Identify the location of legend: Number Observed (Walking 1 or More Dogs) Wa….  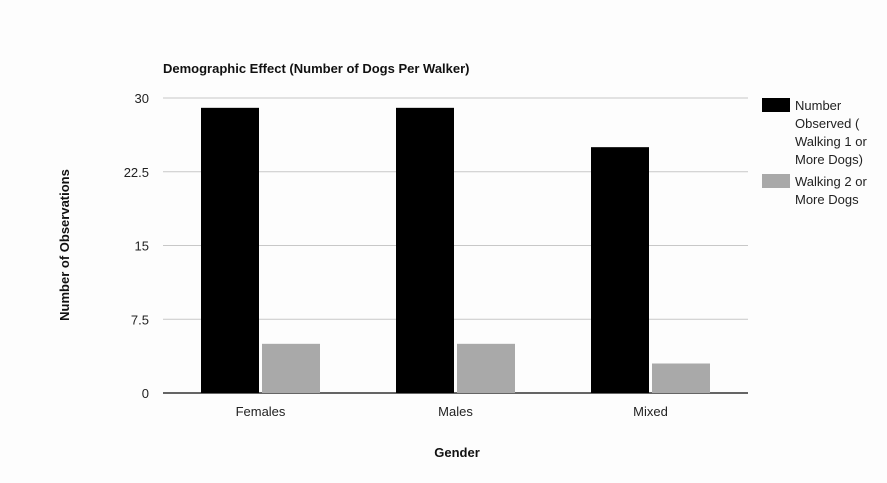
(814, 152).